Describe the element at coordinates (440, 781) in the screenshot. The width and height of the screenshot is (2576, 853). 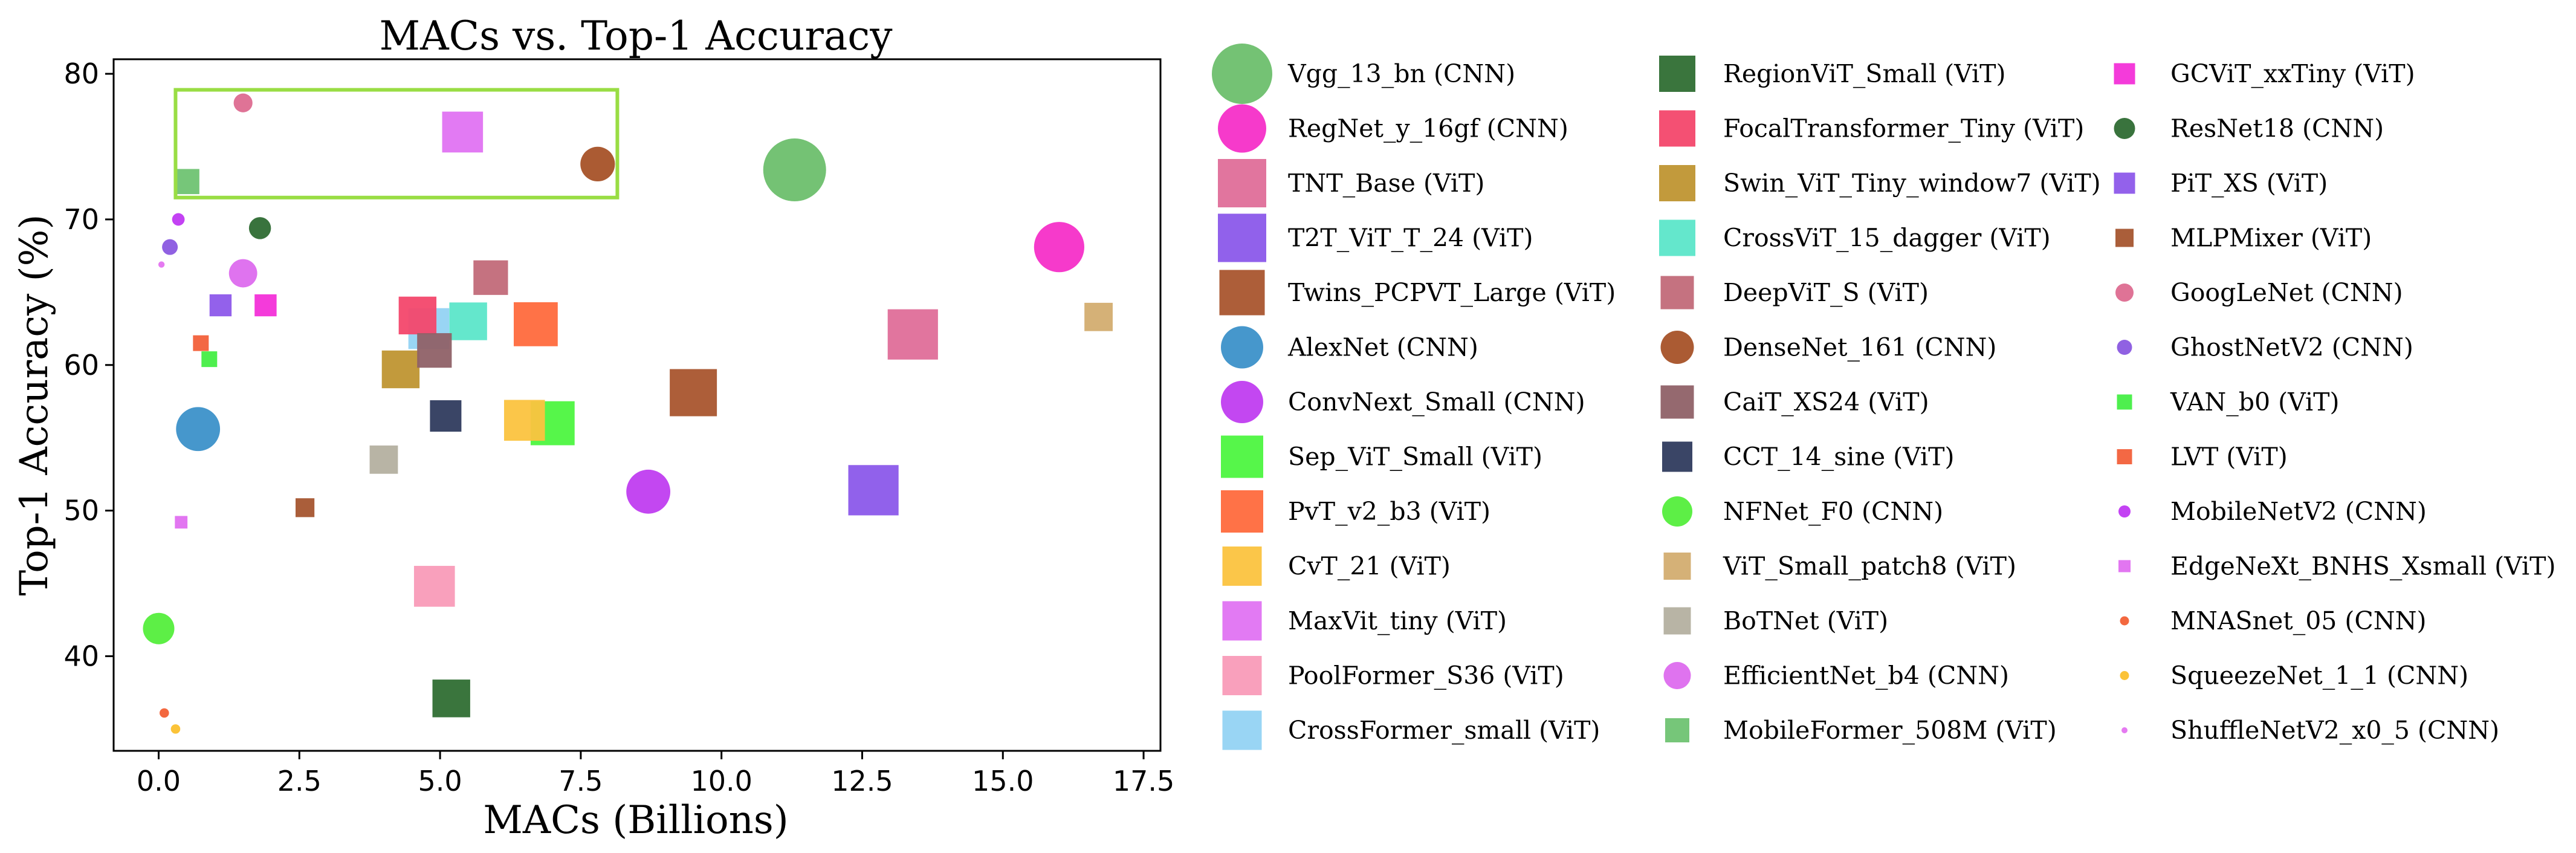
I see `x-tick-label: 5.0` at that location.